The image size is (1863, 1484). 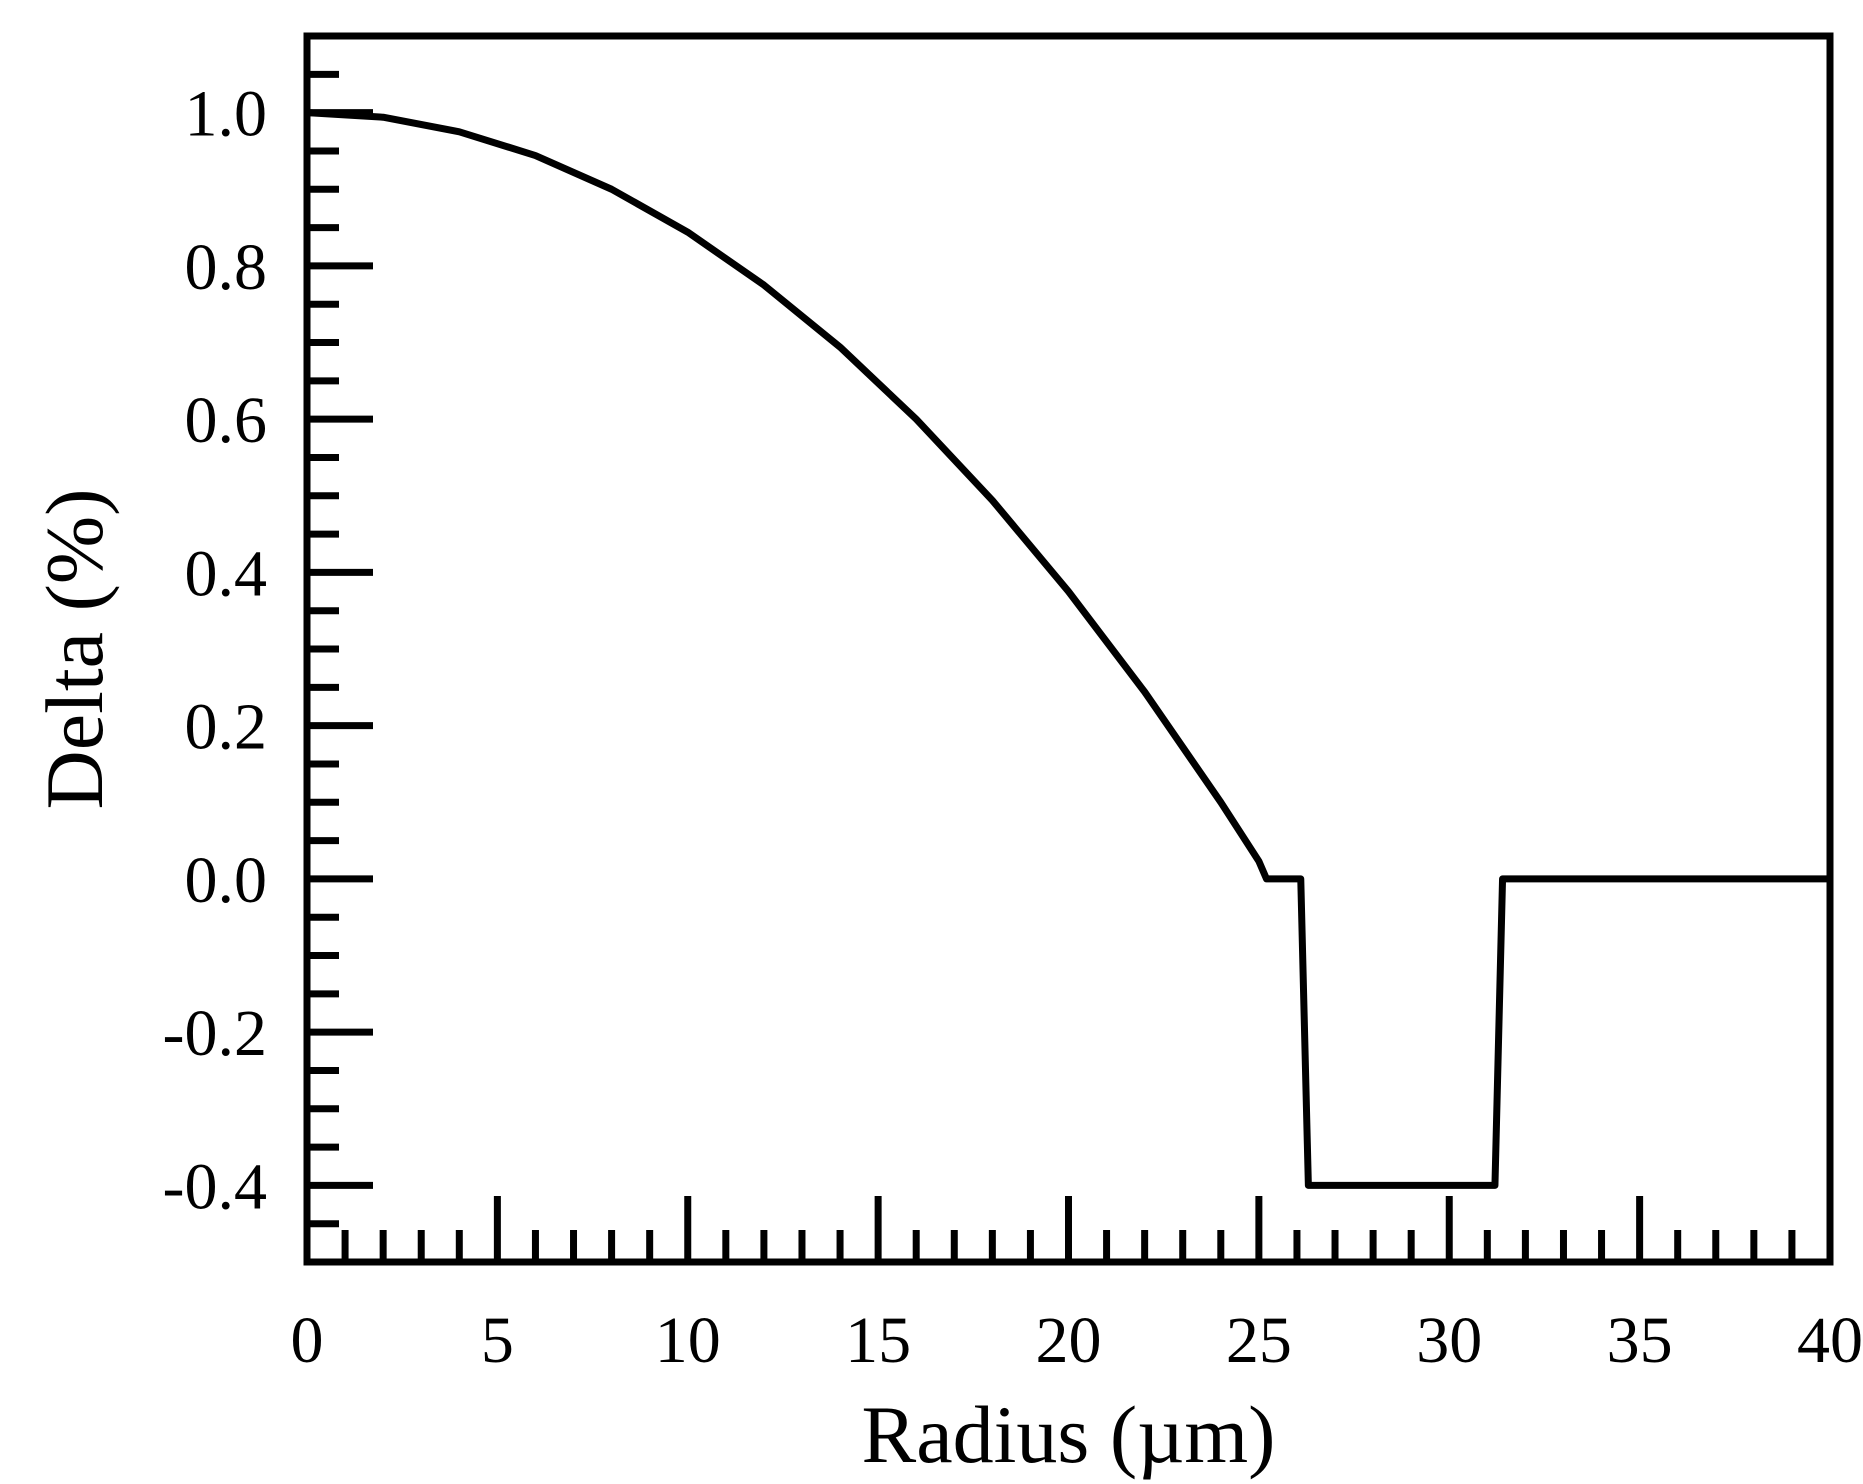 What do you see at coordinates (497, 1340) in the screenshot?
I see `x-tick-label: 5` at bounding box center [497, 1340].